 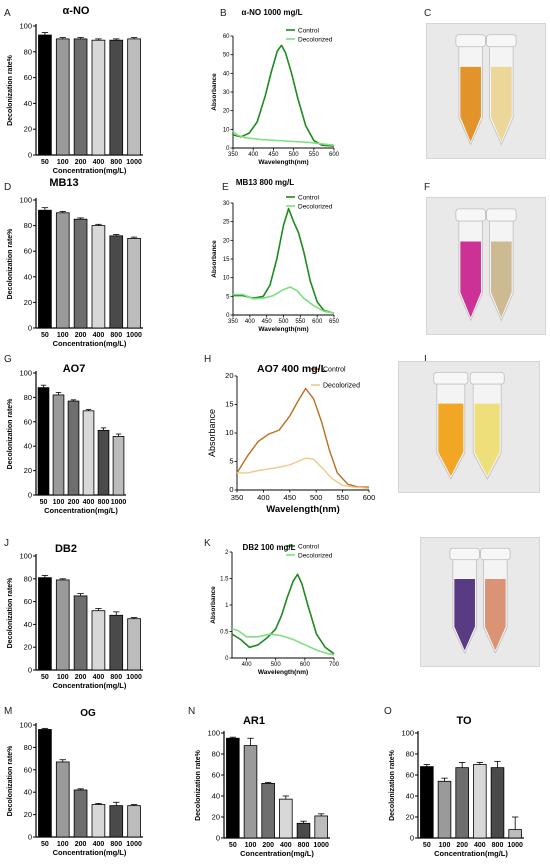 I want to click on x-tick-label: 350, so click(x=233, y=155).